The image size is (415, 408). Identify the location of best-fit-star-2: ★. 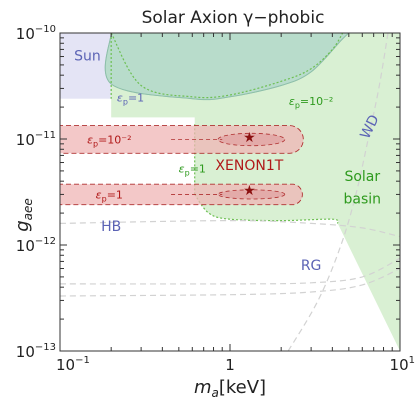
(249, 191).